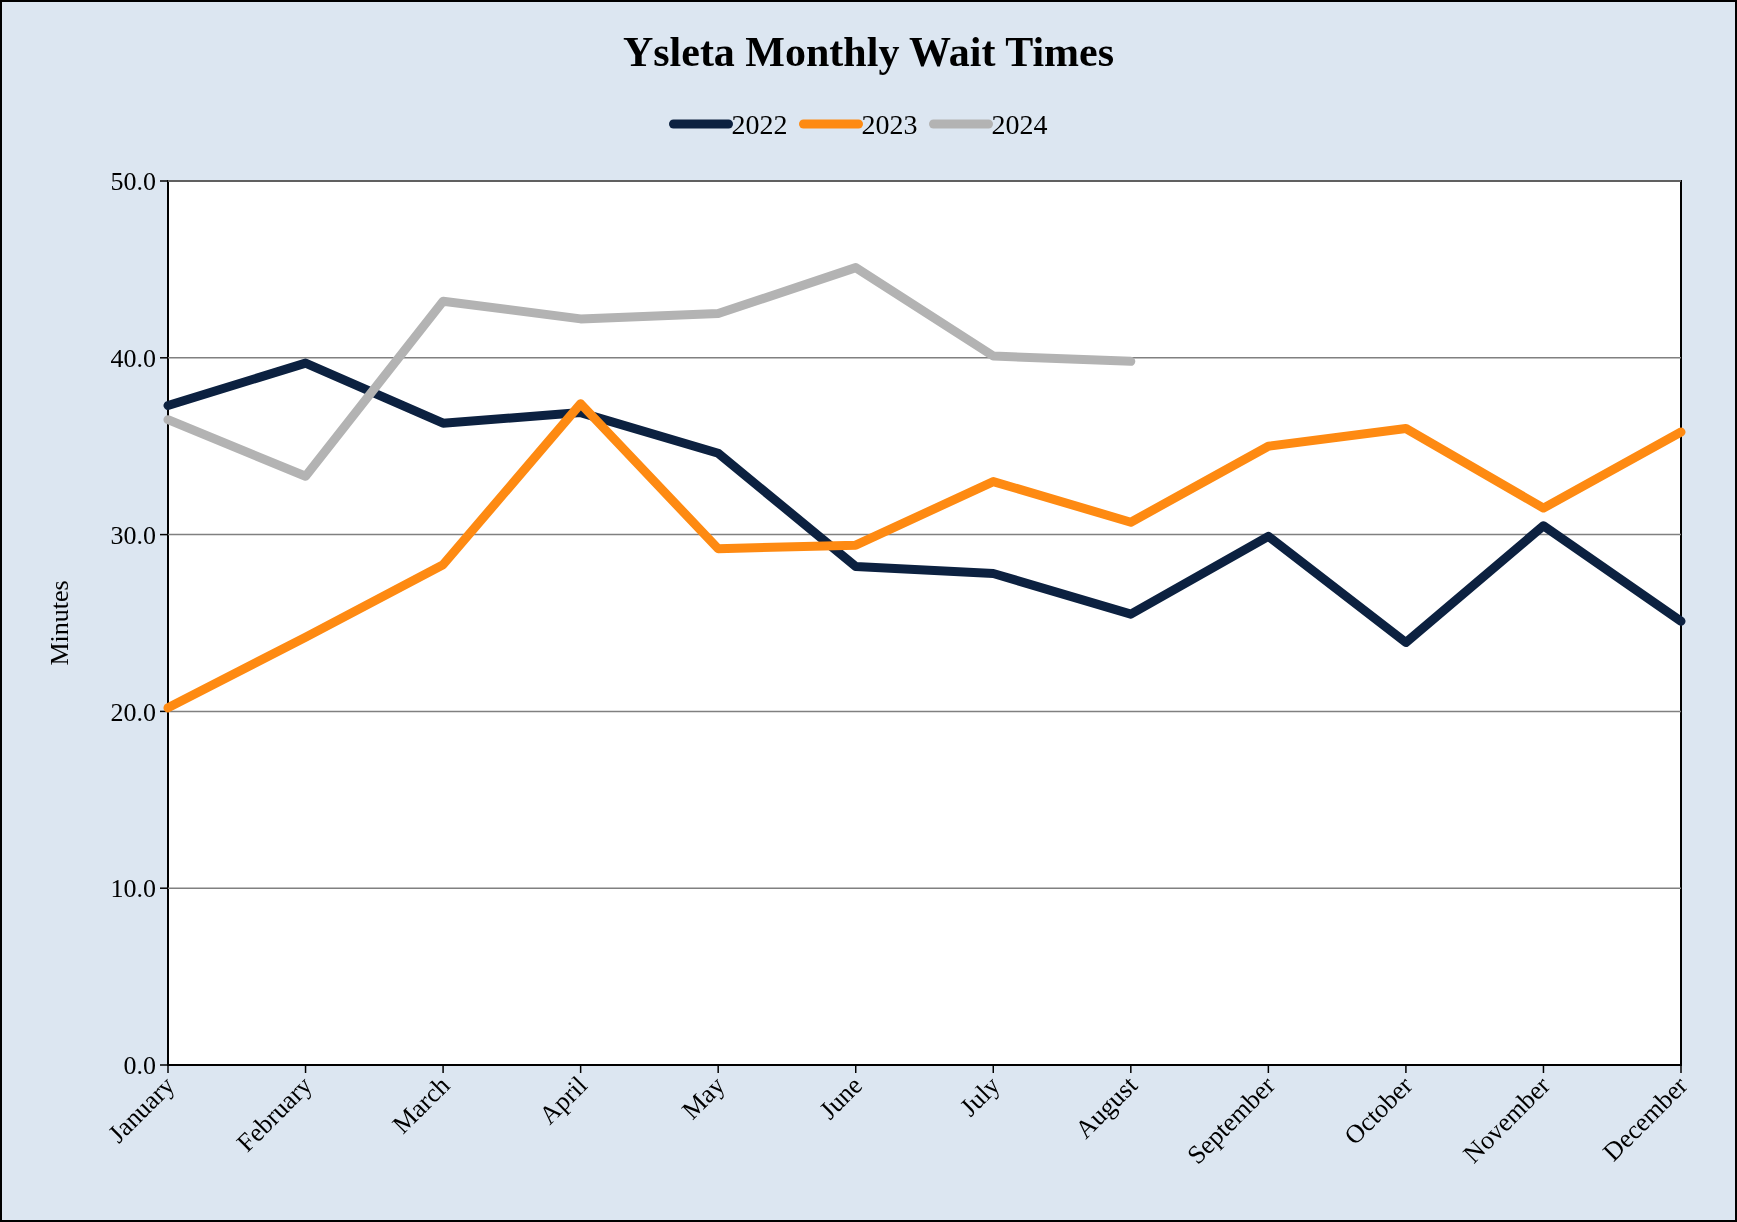 The image size is (1737, 1222). Describe the element at coordinates (139, 1066) in the screenshot. I see `y-tick-label: 0.0` at that location.